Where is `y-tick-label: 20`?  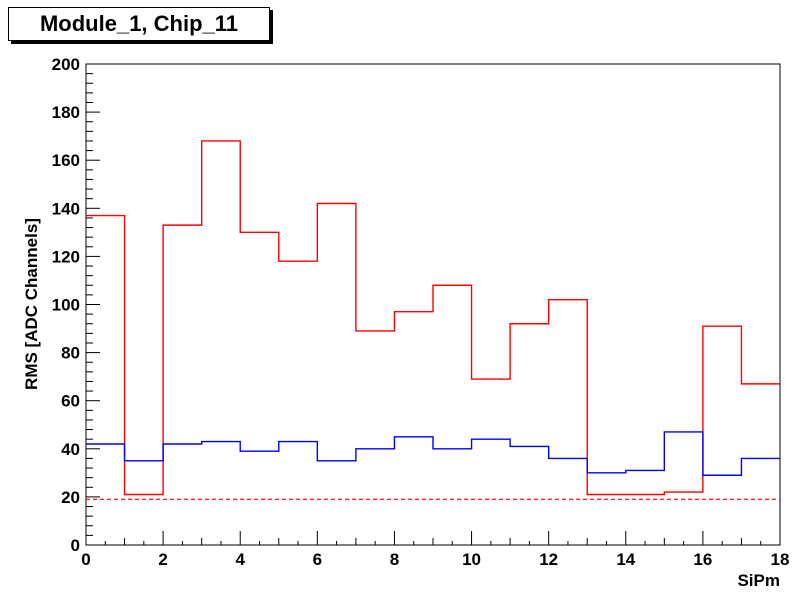 y-tick-label: 20 is located at coordinates (70, 497).